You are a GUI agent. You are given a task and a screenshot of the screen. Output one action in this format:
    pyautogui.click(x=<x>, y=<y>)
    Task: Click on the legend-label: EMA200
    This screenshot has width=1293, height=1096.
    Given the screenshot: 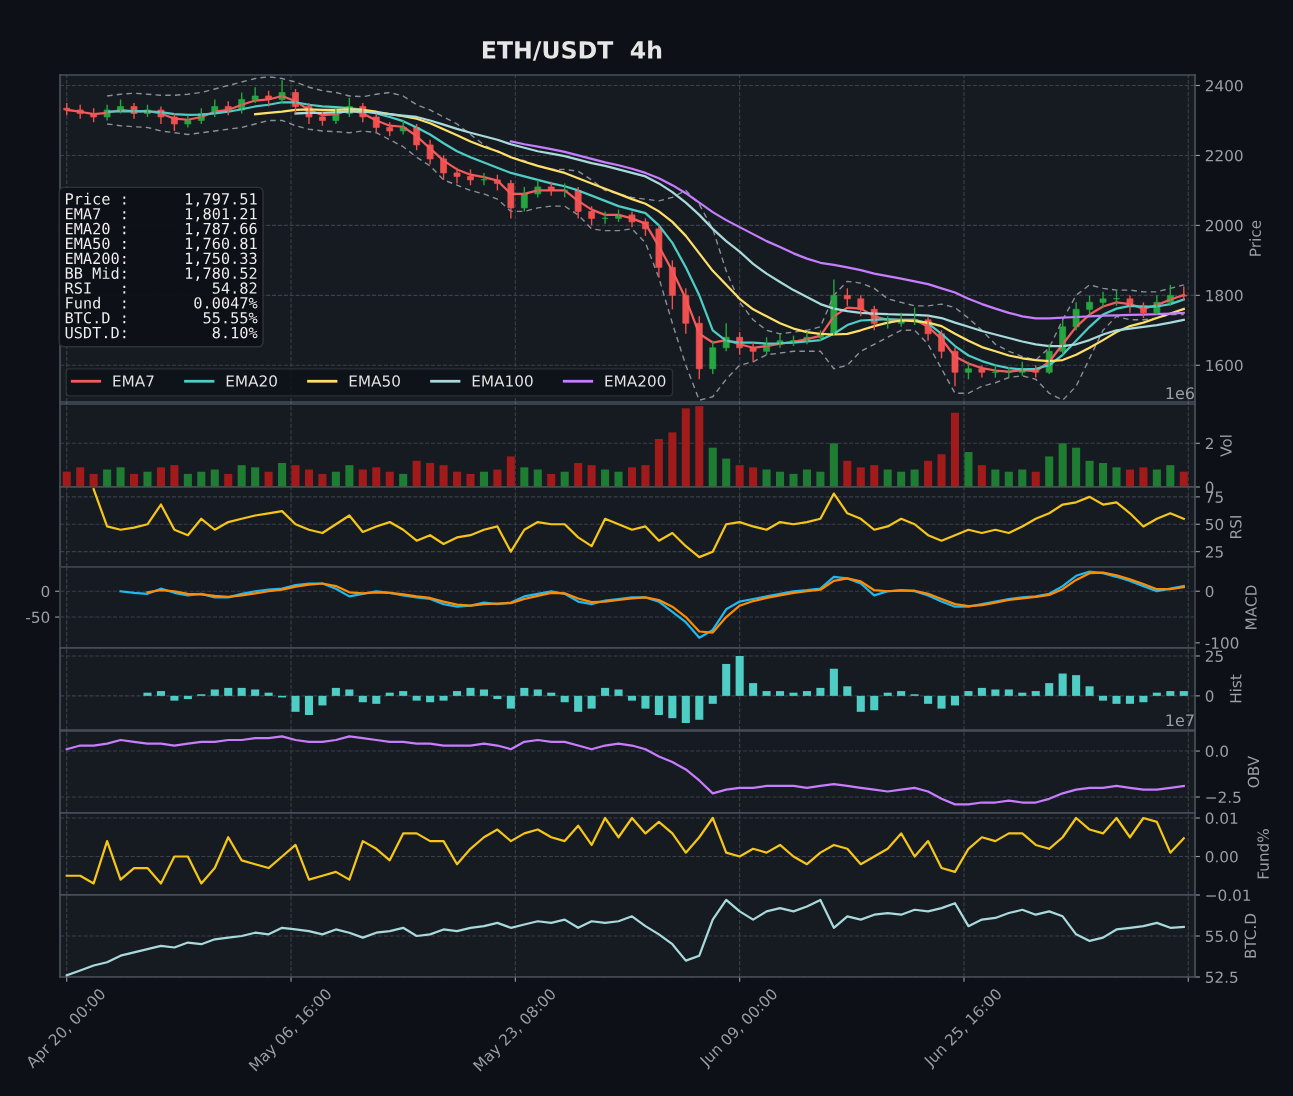 What is the action you would take?
    pyautogui.click(x=635, y=381)
    